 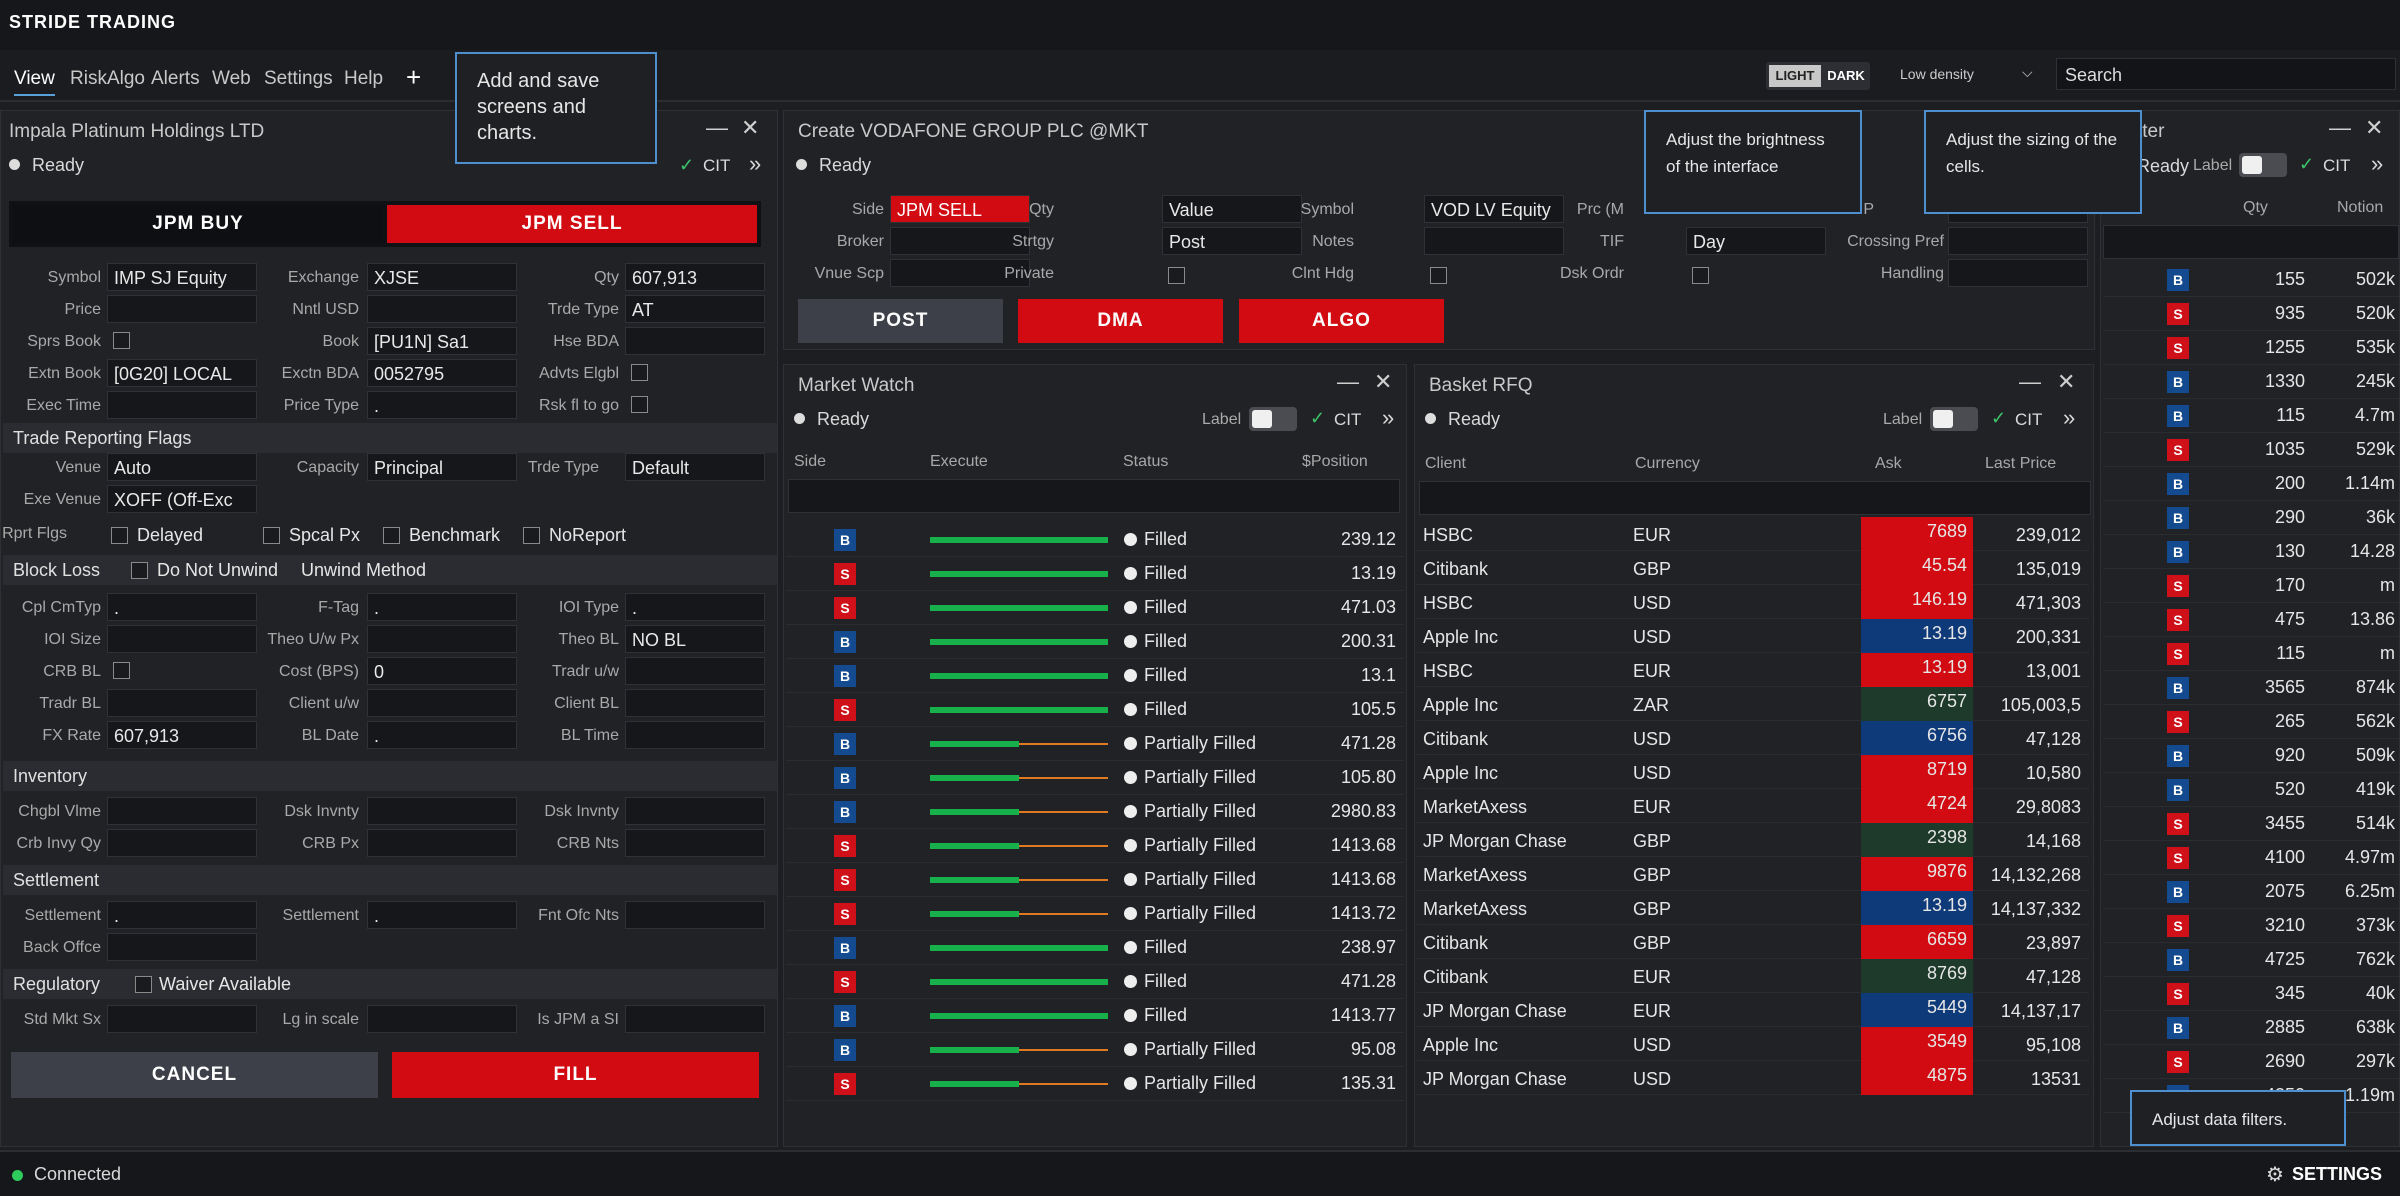 What do you see at coordinates (1753, 840) in the screenshot?
I see `table-row: JP Morgan Chase GBP 2398 14,168` at bounding box center [1753, 840].